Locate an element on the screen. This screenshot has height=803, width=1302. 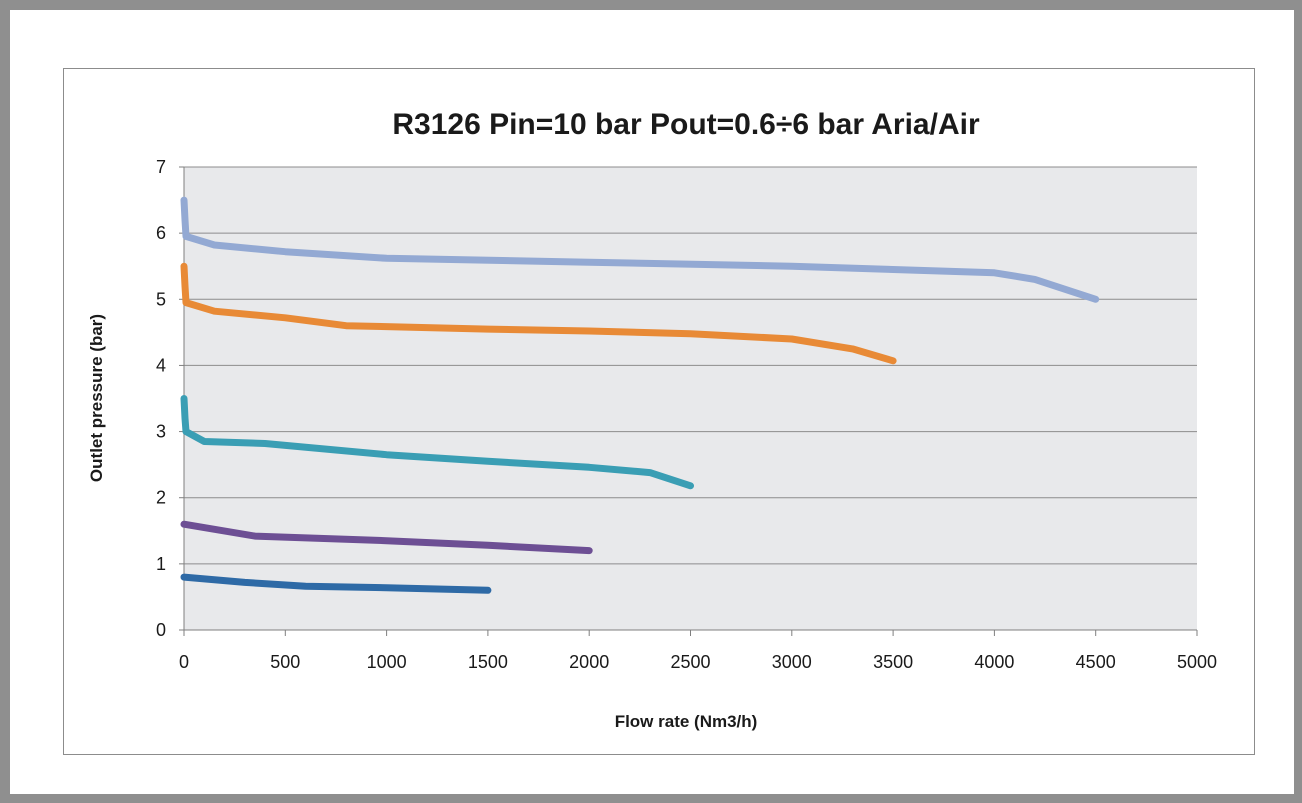
x-tick-label-1500: 1500 is located at coordinates (488, 662).